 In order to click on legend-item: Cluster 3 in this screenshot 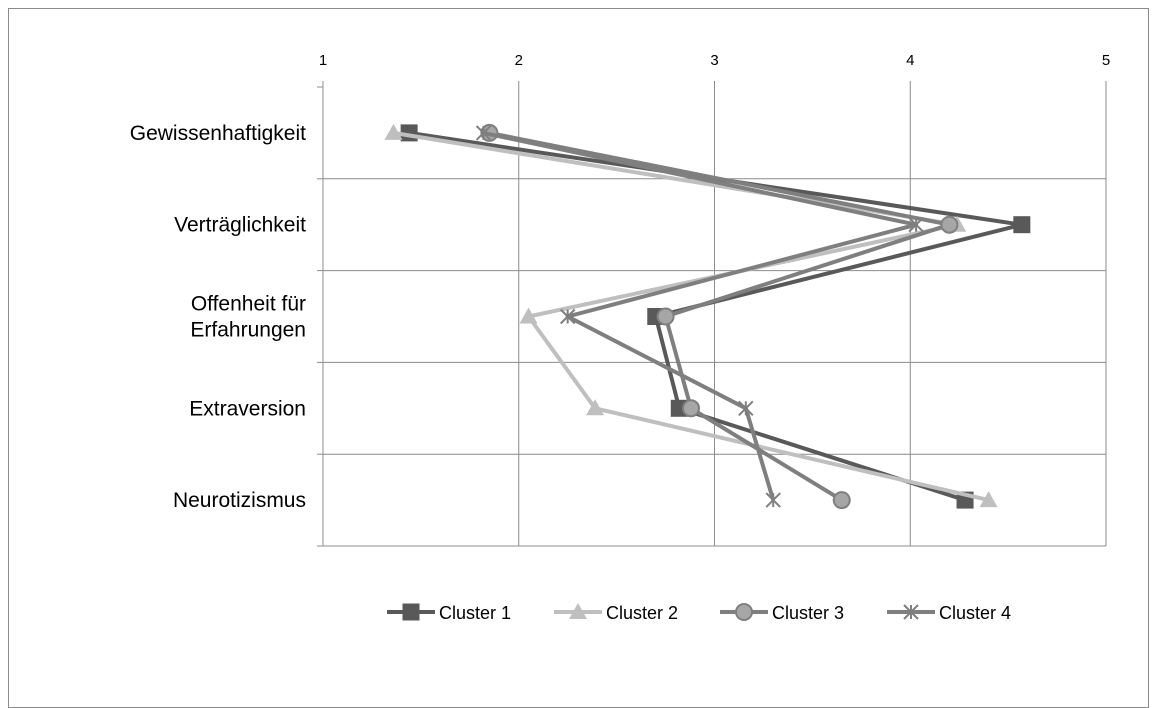, I will do `click(782, 613)`.